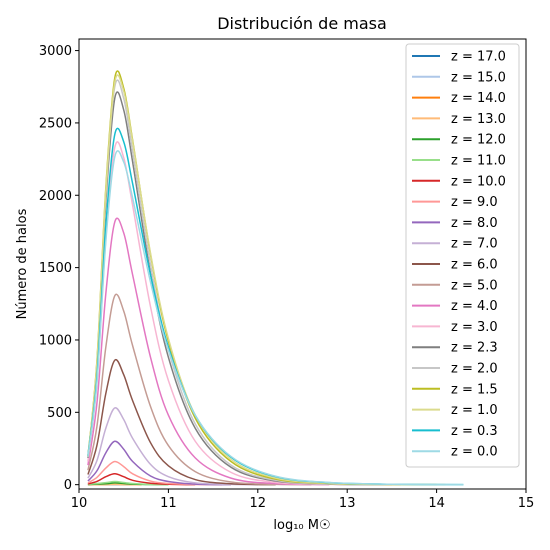 This screenshot has height=550, width=550. Describe the element at coordinates (436, 503) in the screenshot. I see `x-tick-label: 14` at that location.